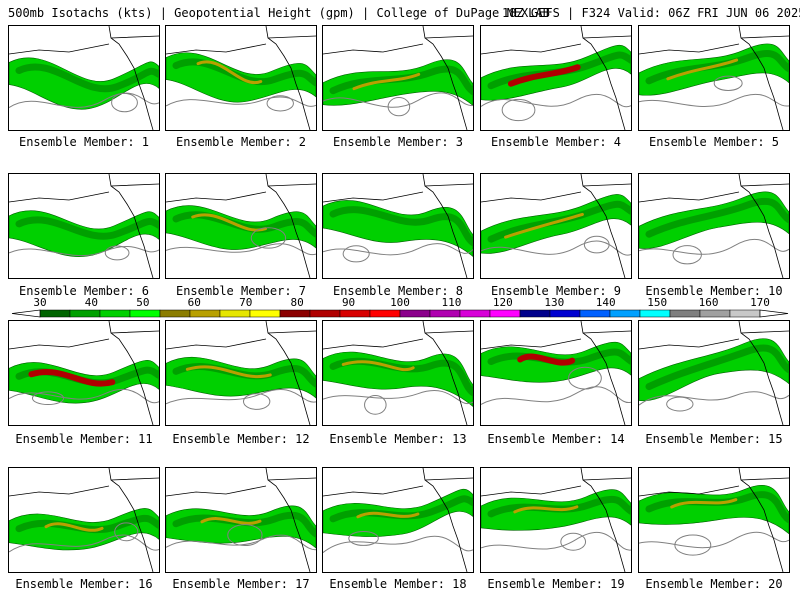 This screenshot has height=600, width=800. What do you see at coordinates (502, 302) in the screenshot?
I see `colorbar-tick-label: 120` at bounding box center [502, 302].